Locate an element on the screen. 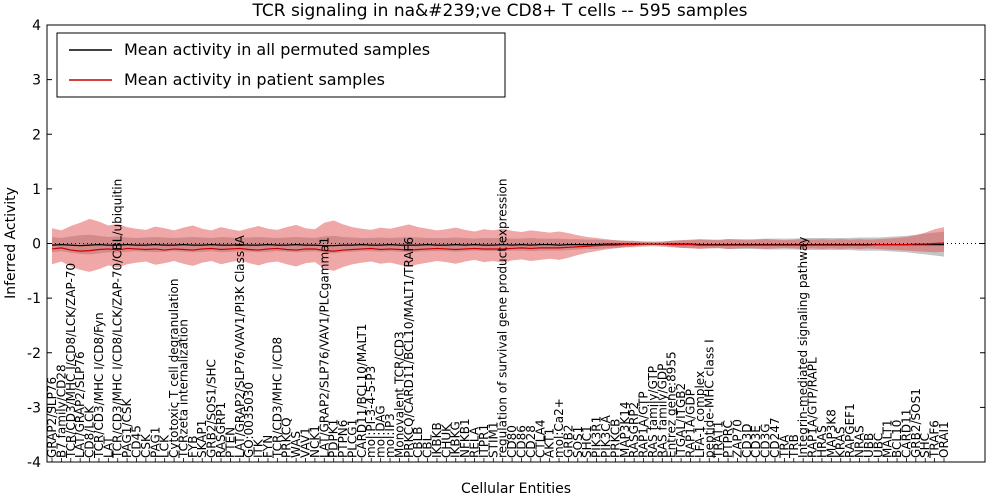  x-tick-label: PAG1 is located at coordinates (155, 442).